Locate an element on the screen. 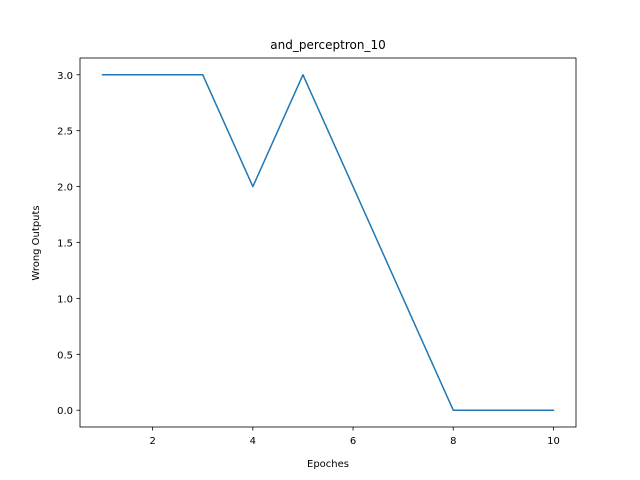 The height and width of the screenshot is (480, 640). x-tick-label: 2 is located at coordinates (152, 441).